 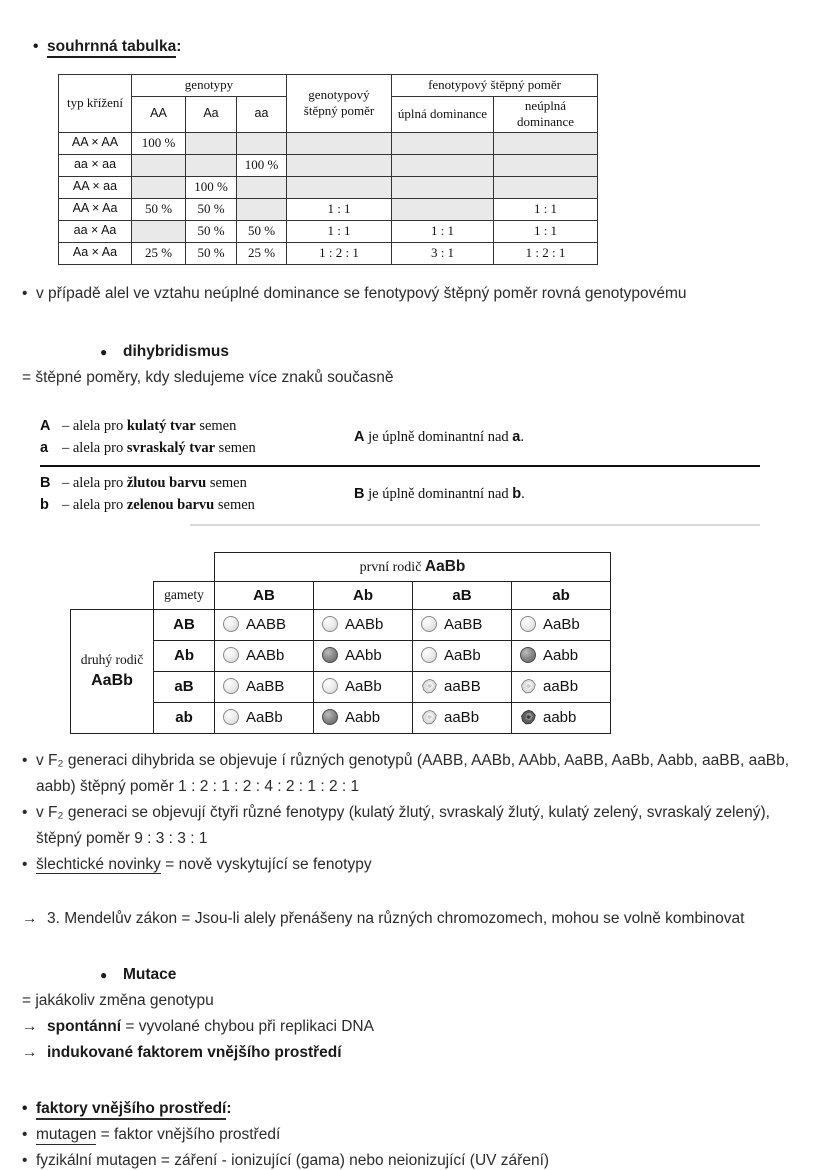 I want to click on dominance-note-A: A je úplně dominantní nad a., so click(x=439, y=436).